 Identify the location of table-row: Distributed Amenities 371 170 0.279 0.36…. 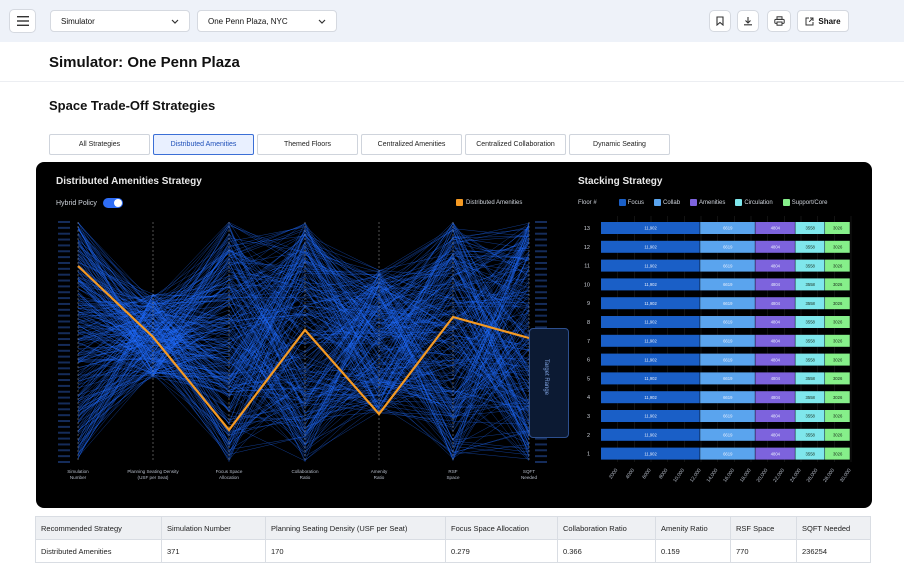
(453, 551).